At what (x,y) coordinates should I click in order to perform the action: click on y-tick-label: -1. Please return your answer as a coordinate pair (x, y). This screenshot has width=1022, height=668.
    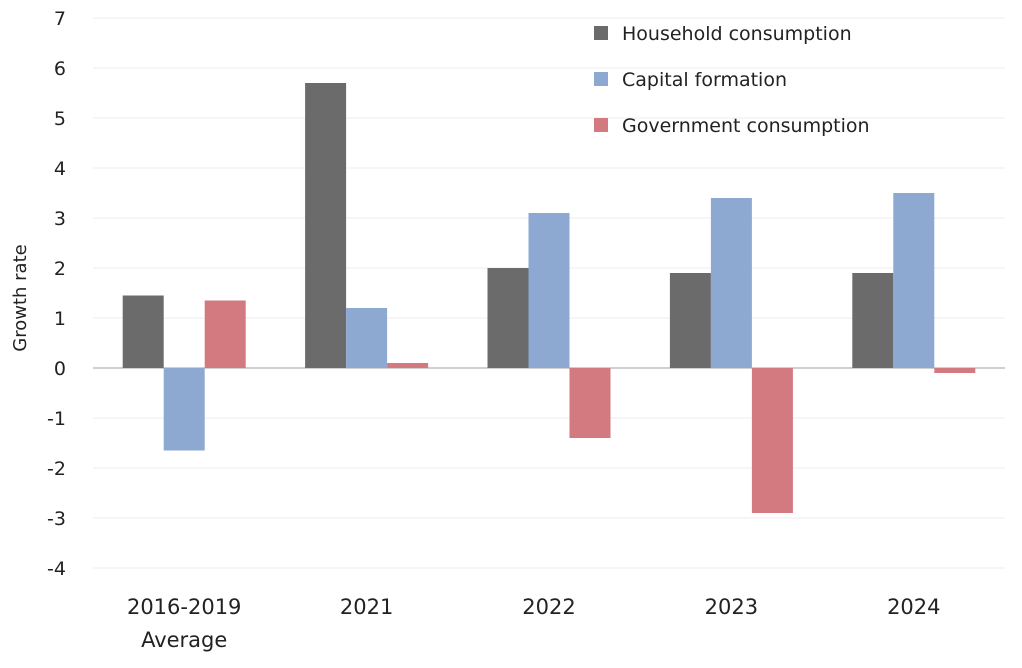
    Looking at the image, I should click on (56, 419).